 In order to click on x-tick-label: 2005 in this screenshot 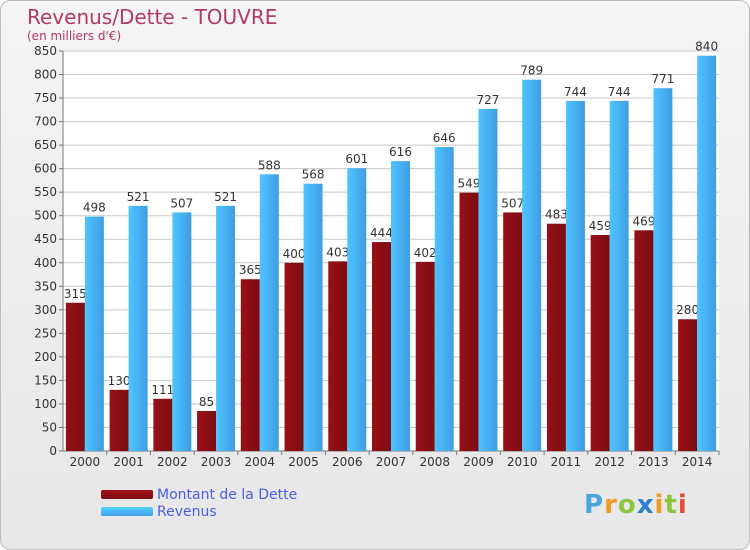, I will do `click(303, 462)`.